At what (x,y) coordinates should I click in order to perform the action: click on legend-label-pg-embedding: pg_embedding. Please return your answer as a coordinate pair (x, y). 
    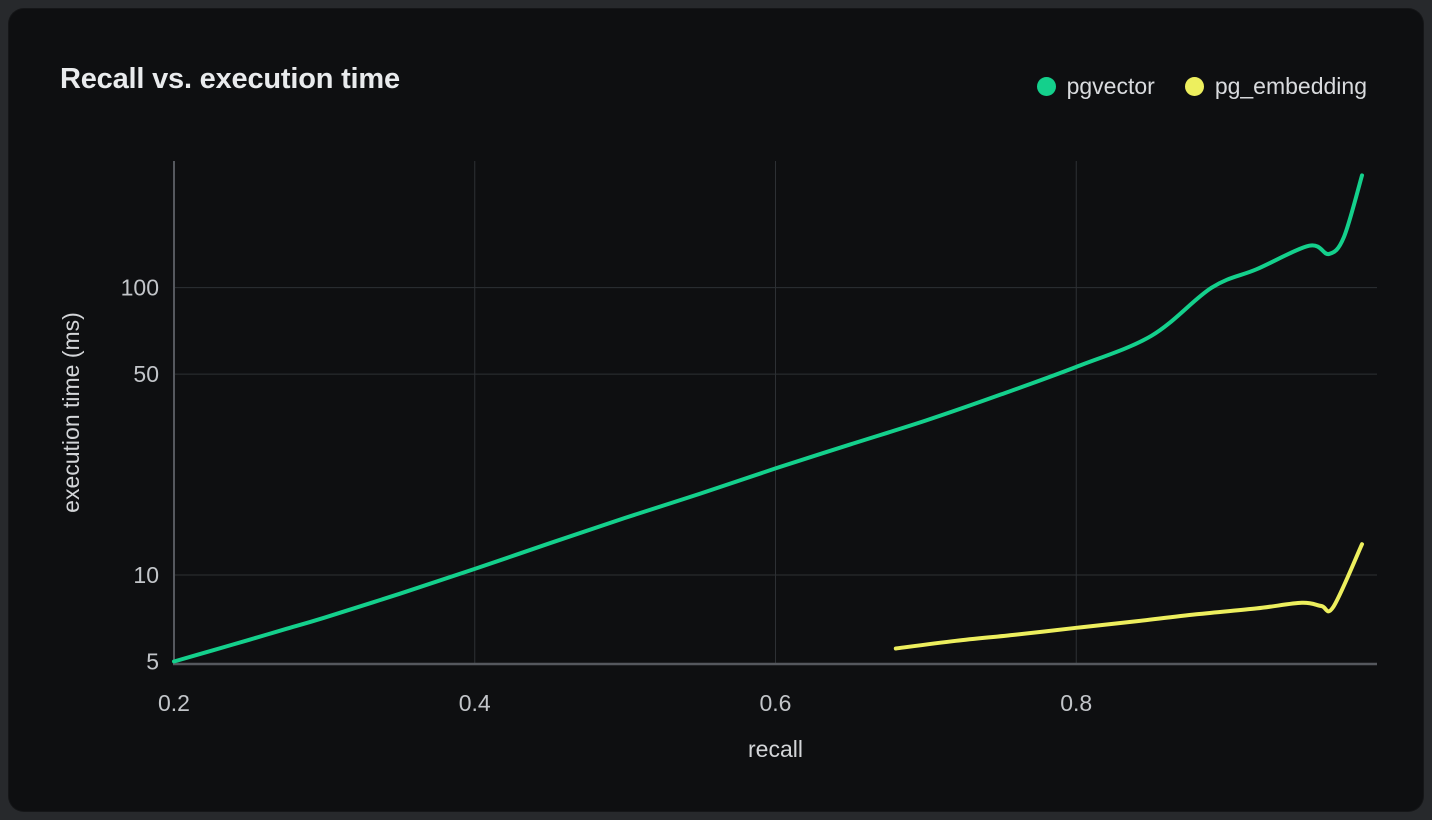
    Looking at the image, I should click on (1290, 86).